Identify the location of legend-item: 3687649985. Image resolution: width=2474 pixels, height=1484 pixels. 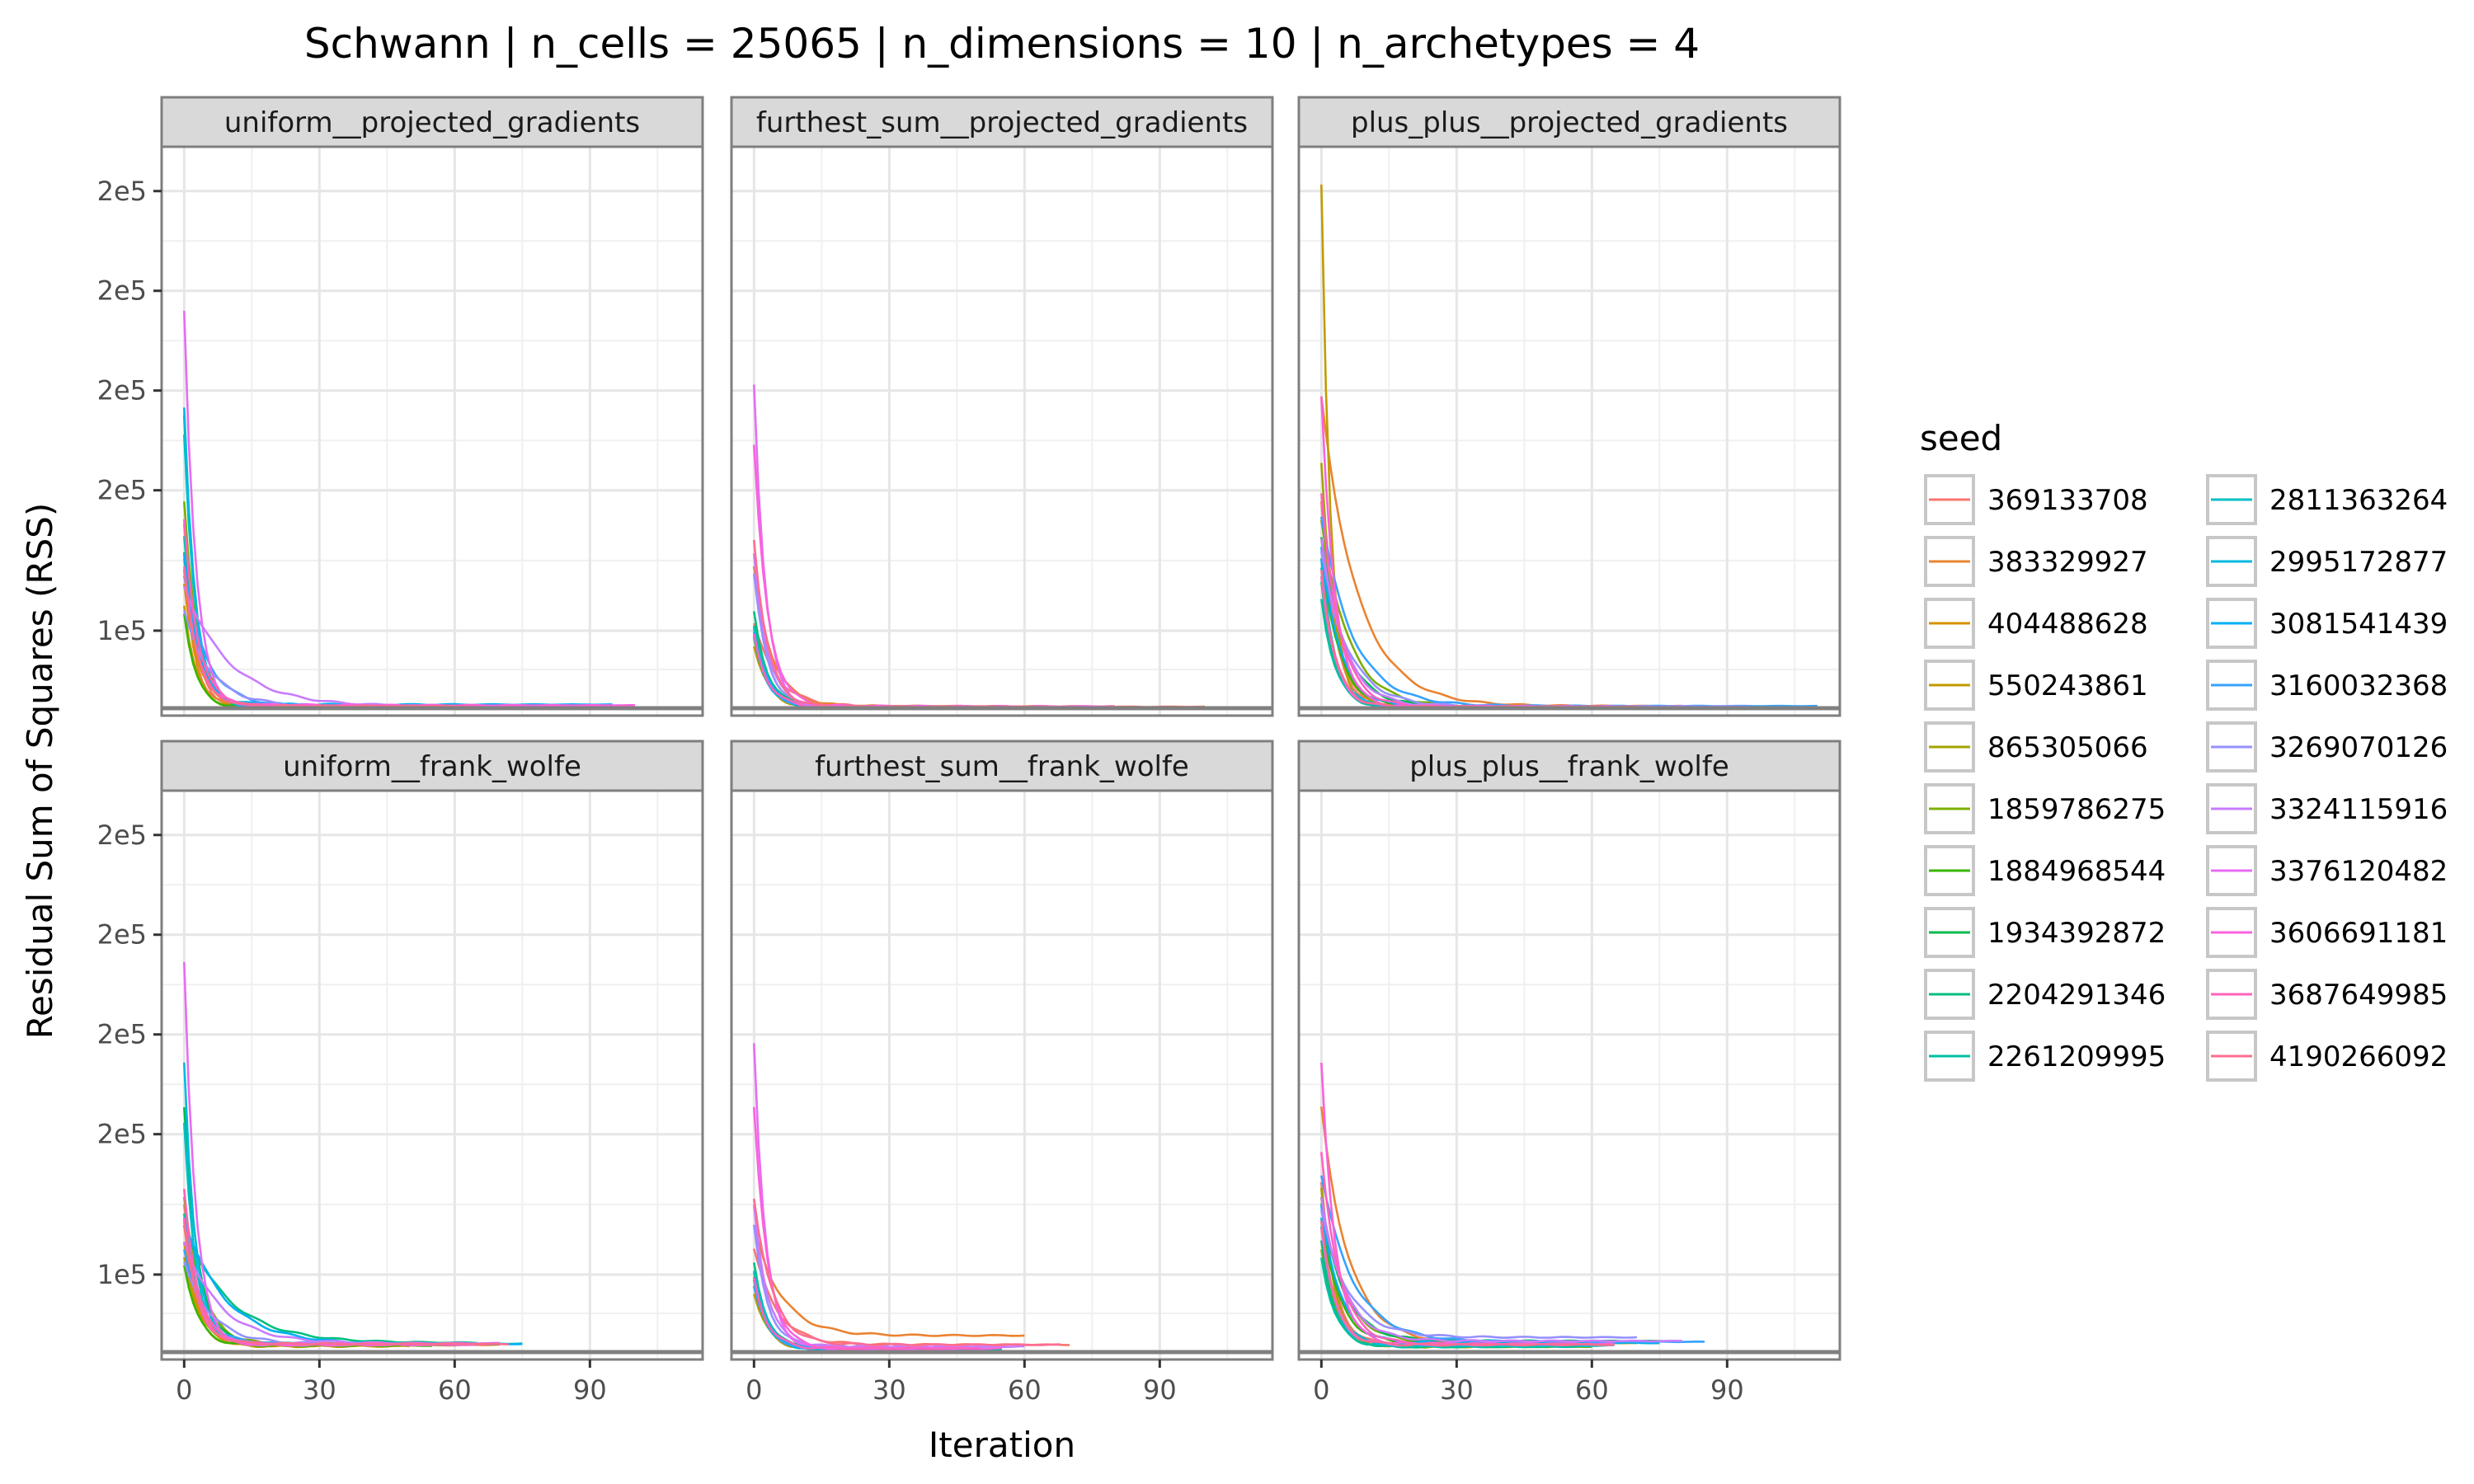
(2327, 994).